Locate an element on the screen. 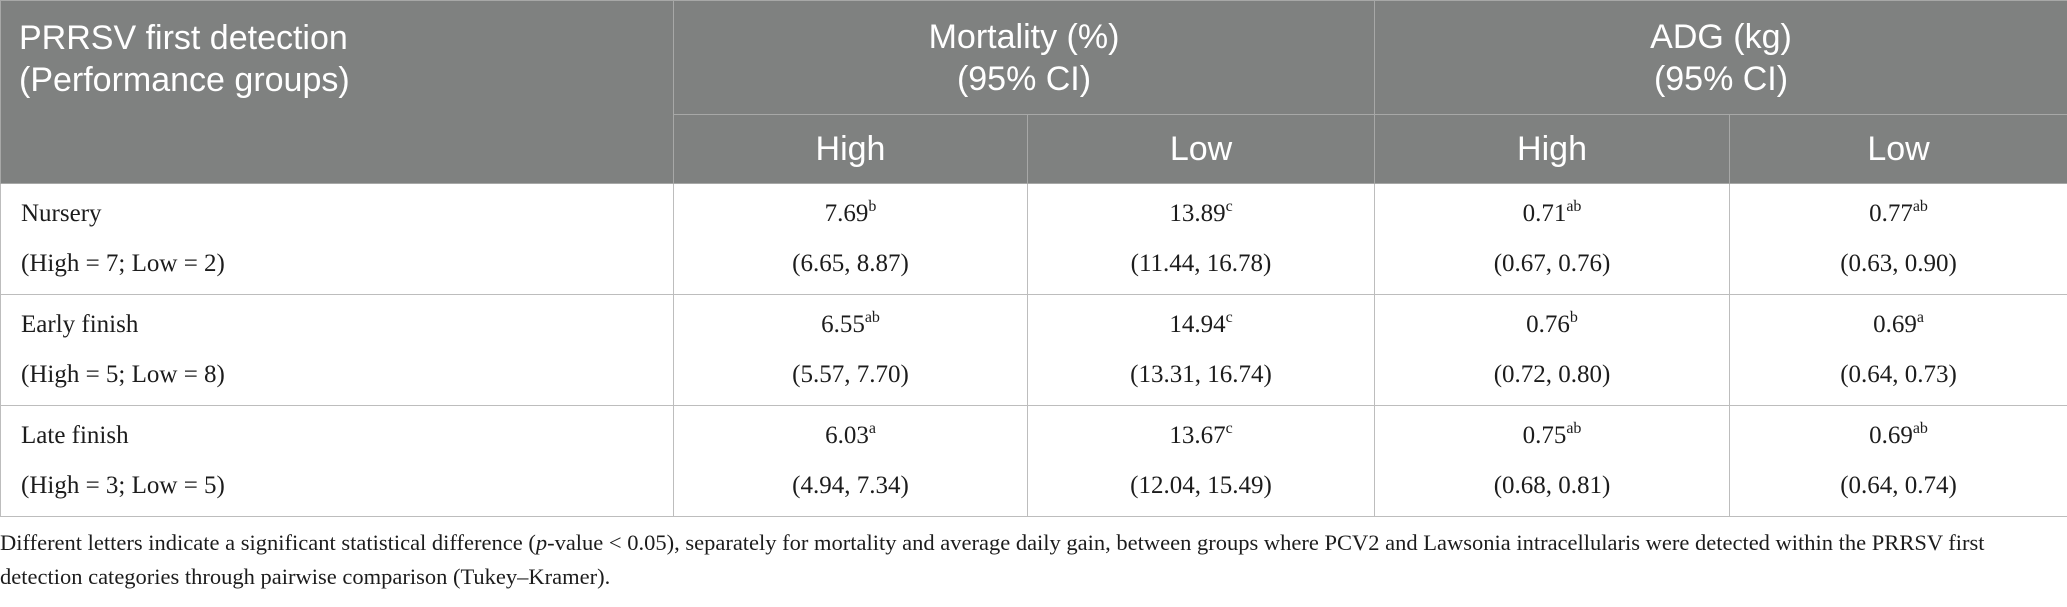 This screenshot has width=2067, height=607. cell-value: 0.71 is located at coordinates (1544, 213).